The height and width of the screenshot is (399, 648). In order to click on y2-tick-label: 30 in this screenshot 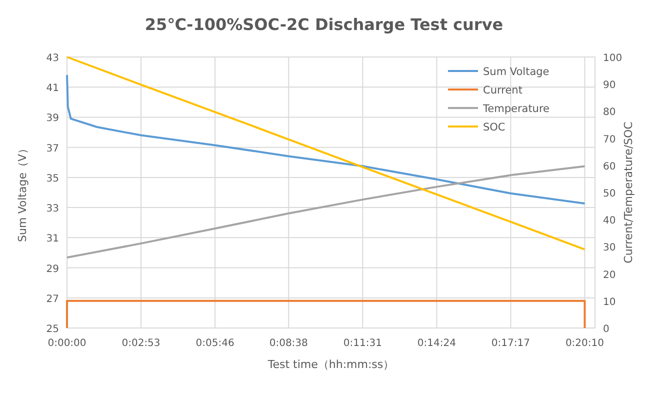, I will do `click(609, 248)`.